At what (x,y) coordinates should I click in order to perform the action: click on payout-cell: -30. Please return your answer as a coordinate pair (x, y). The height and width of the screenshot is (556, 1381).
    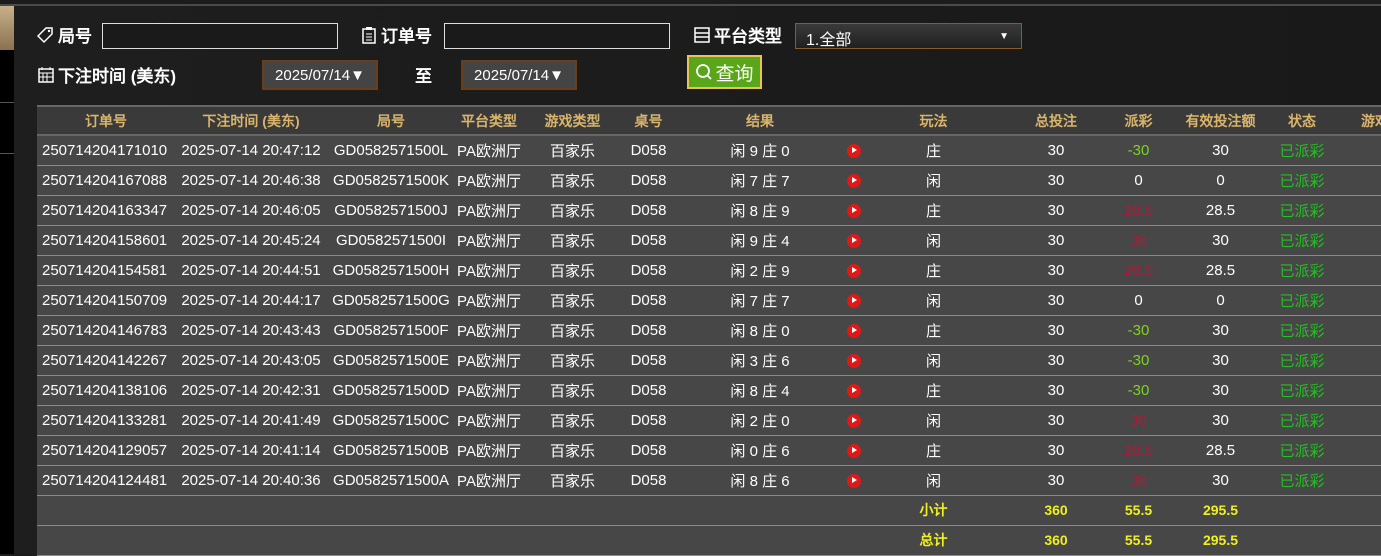
    Looking at the image, I should click on (1138, 390).